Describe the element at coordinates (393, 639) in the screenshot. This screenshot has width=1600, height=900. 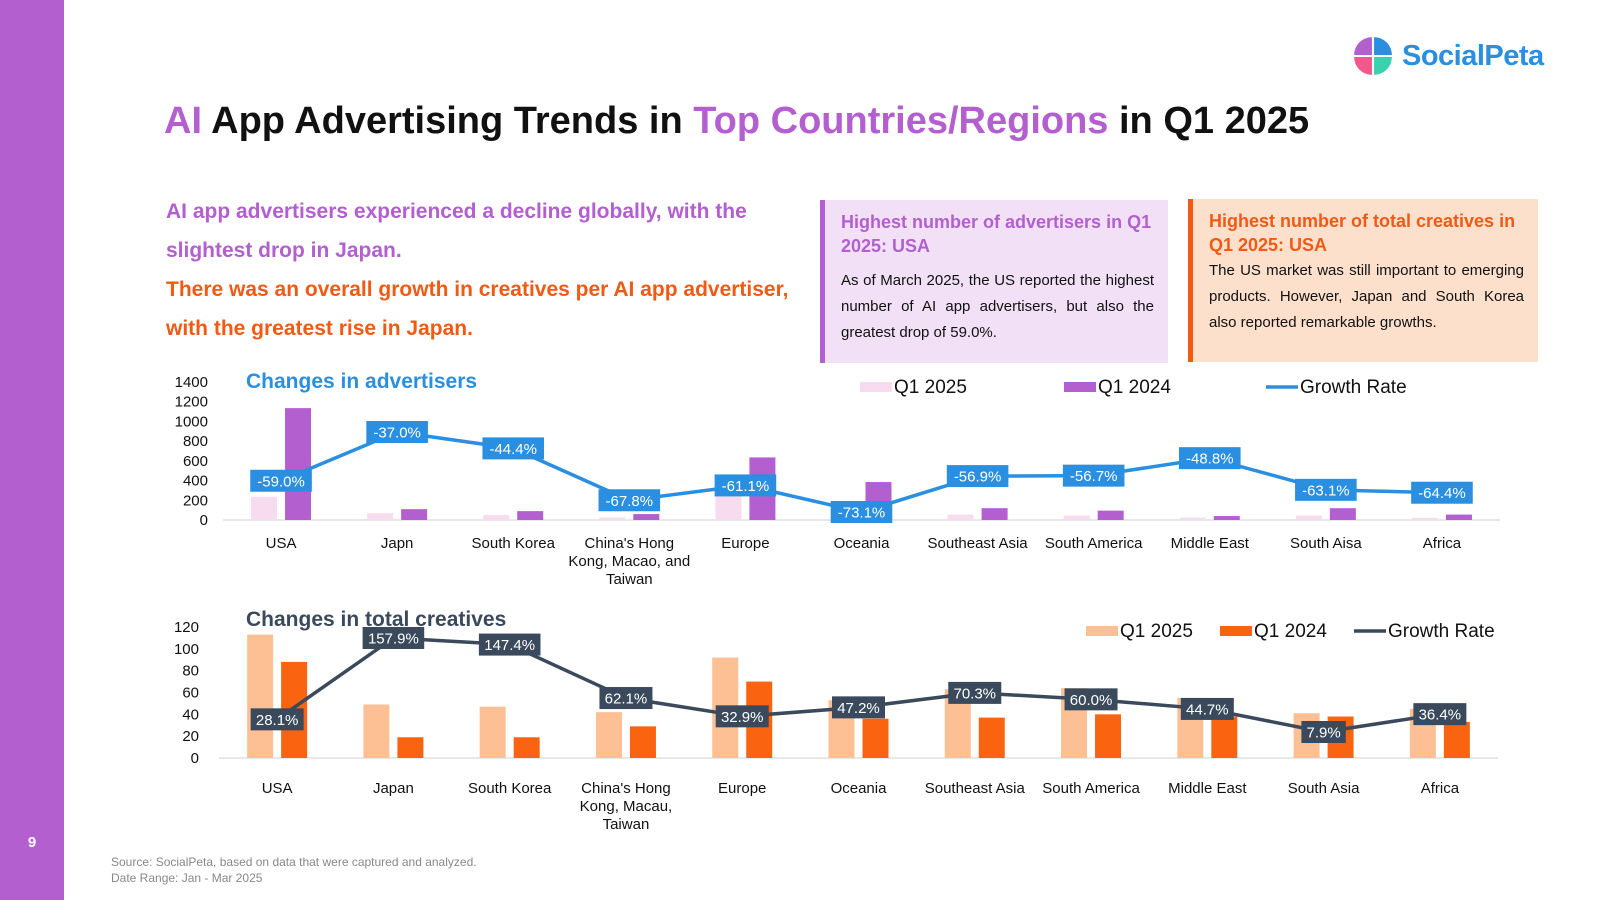
I see `growth-rate-label: 157.9%` at that location.